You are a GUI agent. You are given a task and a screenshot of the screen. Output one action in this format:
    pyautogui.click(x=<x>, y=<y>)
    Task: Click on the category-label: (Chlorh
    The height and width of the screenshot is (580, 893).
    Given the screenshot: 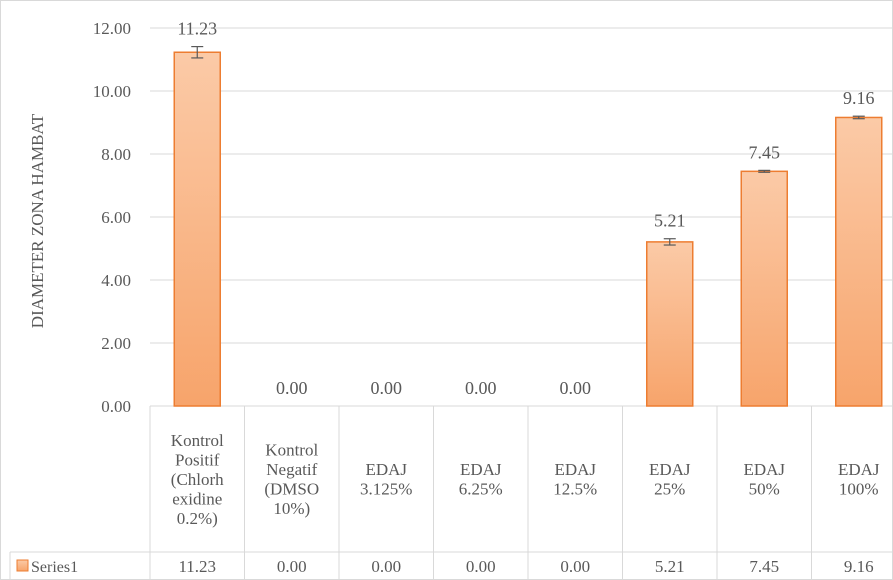 What is the action you would take?
    pyautogui.click(x=197, y=479)
    